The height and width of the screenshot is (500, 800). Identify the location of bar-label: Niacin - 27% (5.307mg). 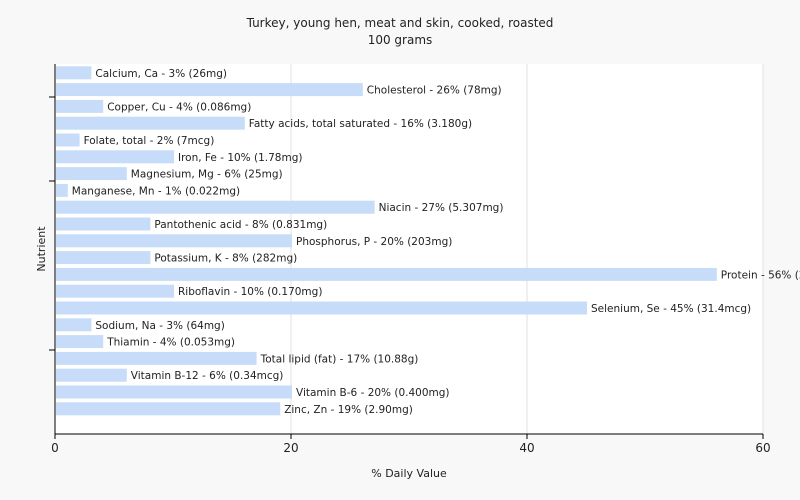
(441, 208).